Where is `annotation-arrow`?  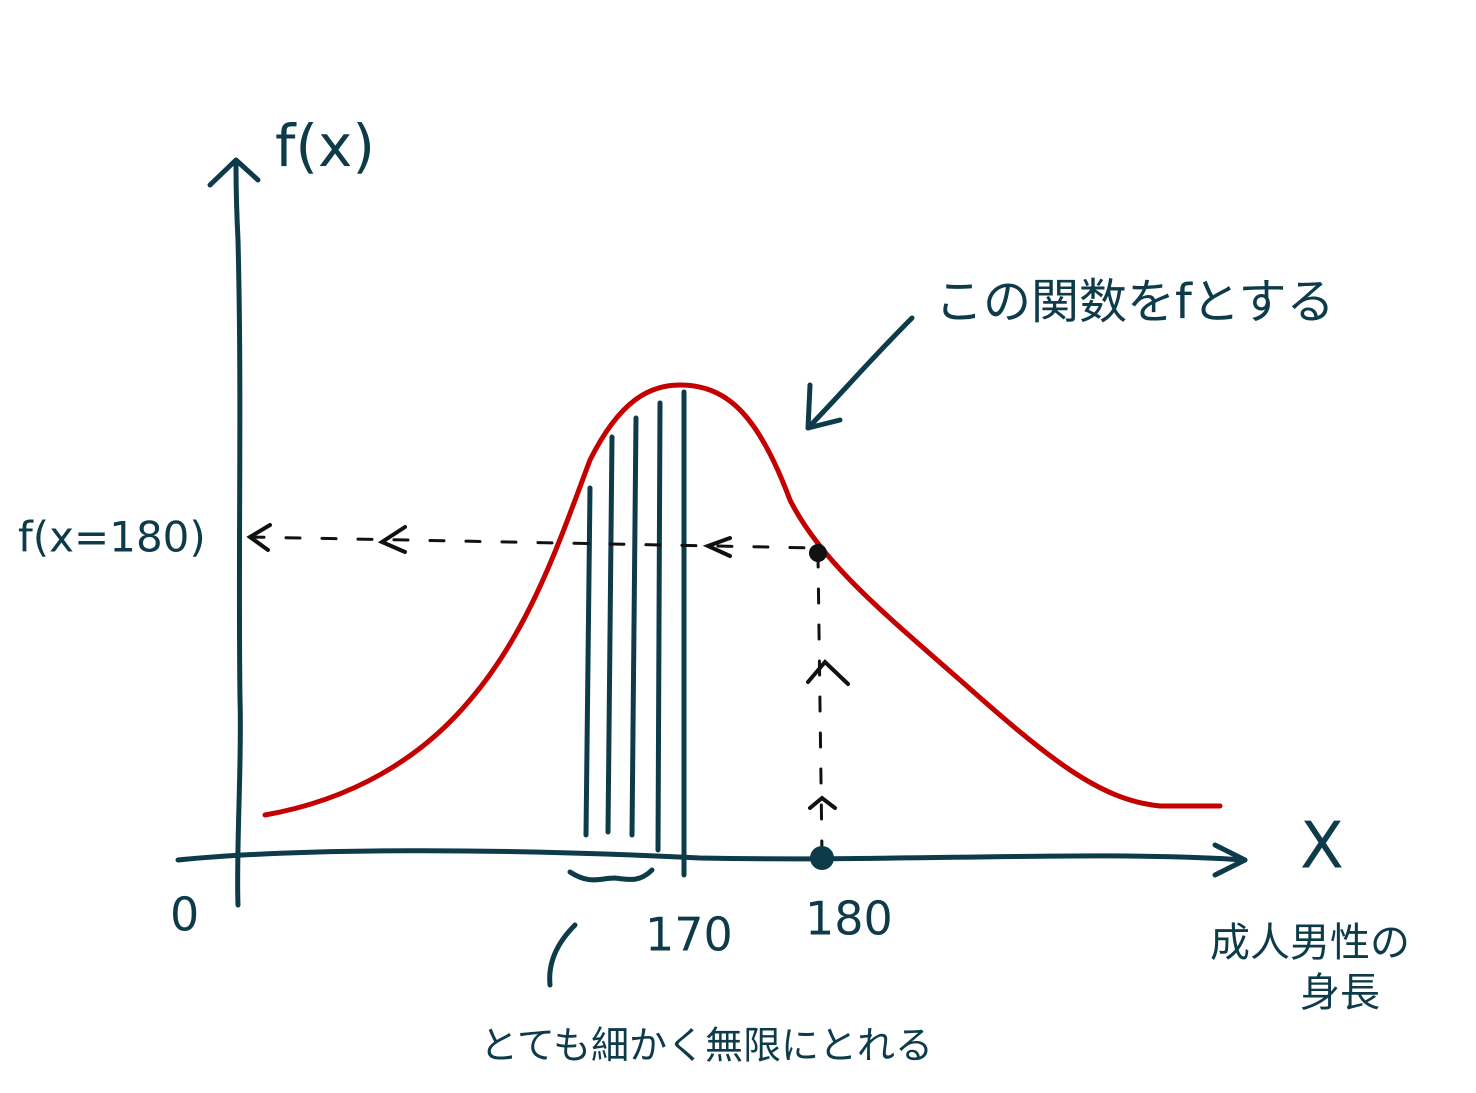
annotation-arrow is located at coordinates (860, 373).